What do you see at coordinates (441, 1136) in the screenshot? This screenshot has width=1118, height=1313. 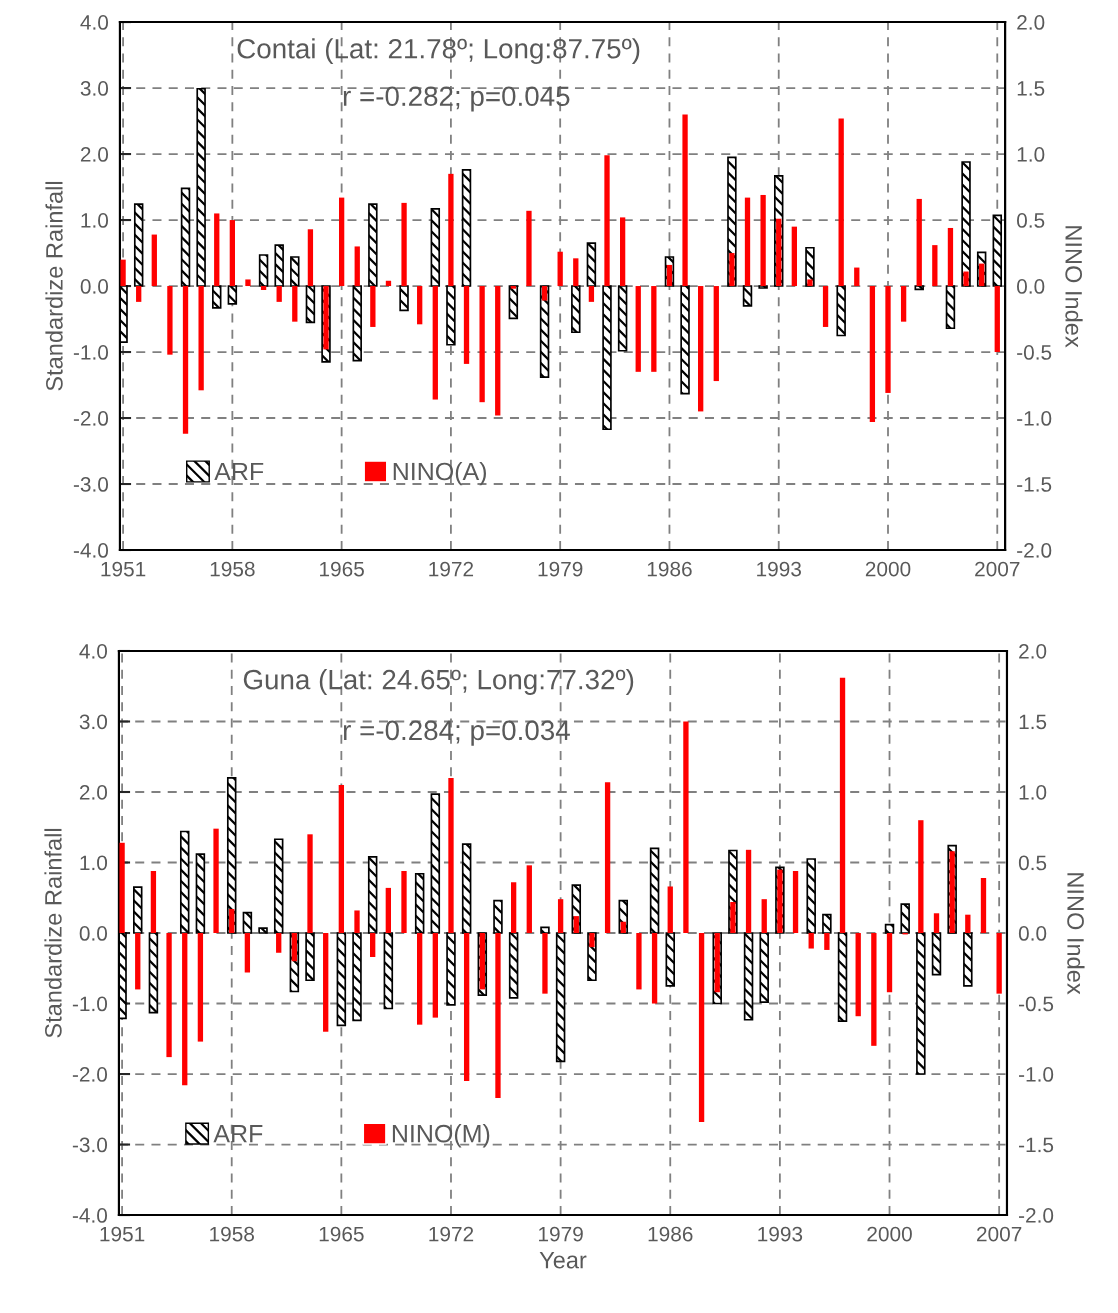 I see `legend-label: NINO(M)` at bounding box center [441, 1136].